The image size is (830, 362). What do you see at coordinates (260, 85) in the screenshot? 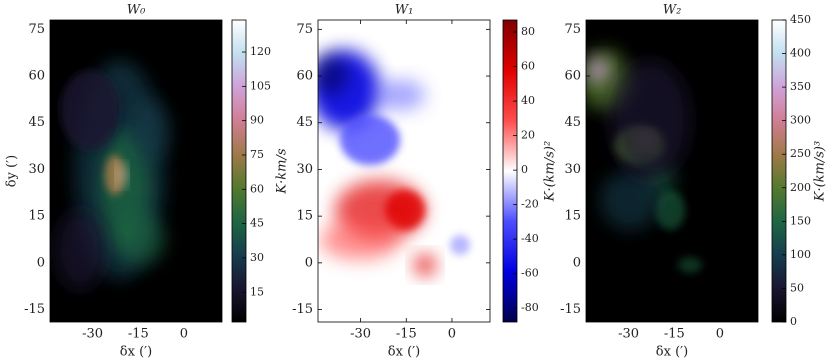
I see `colorbar-tick-label: 105` at bounding box center [260, 85].